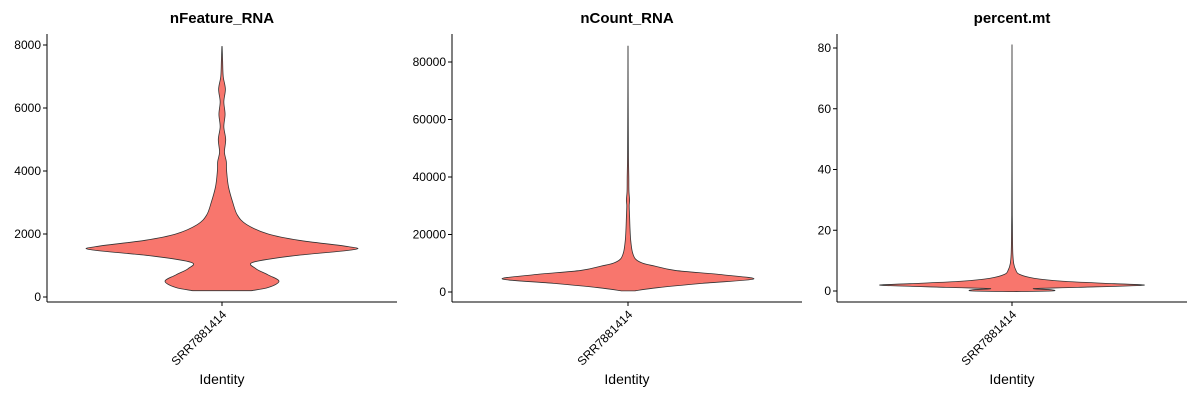  Describe the element at coordinates (1011, 379) in the screenshot. I see `x-axis-title-percent-mt: Identity` at that location.